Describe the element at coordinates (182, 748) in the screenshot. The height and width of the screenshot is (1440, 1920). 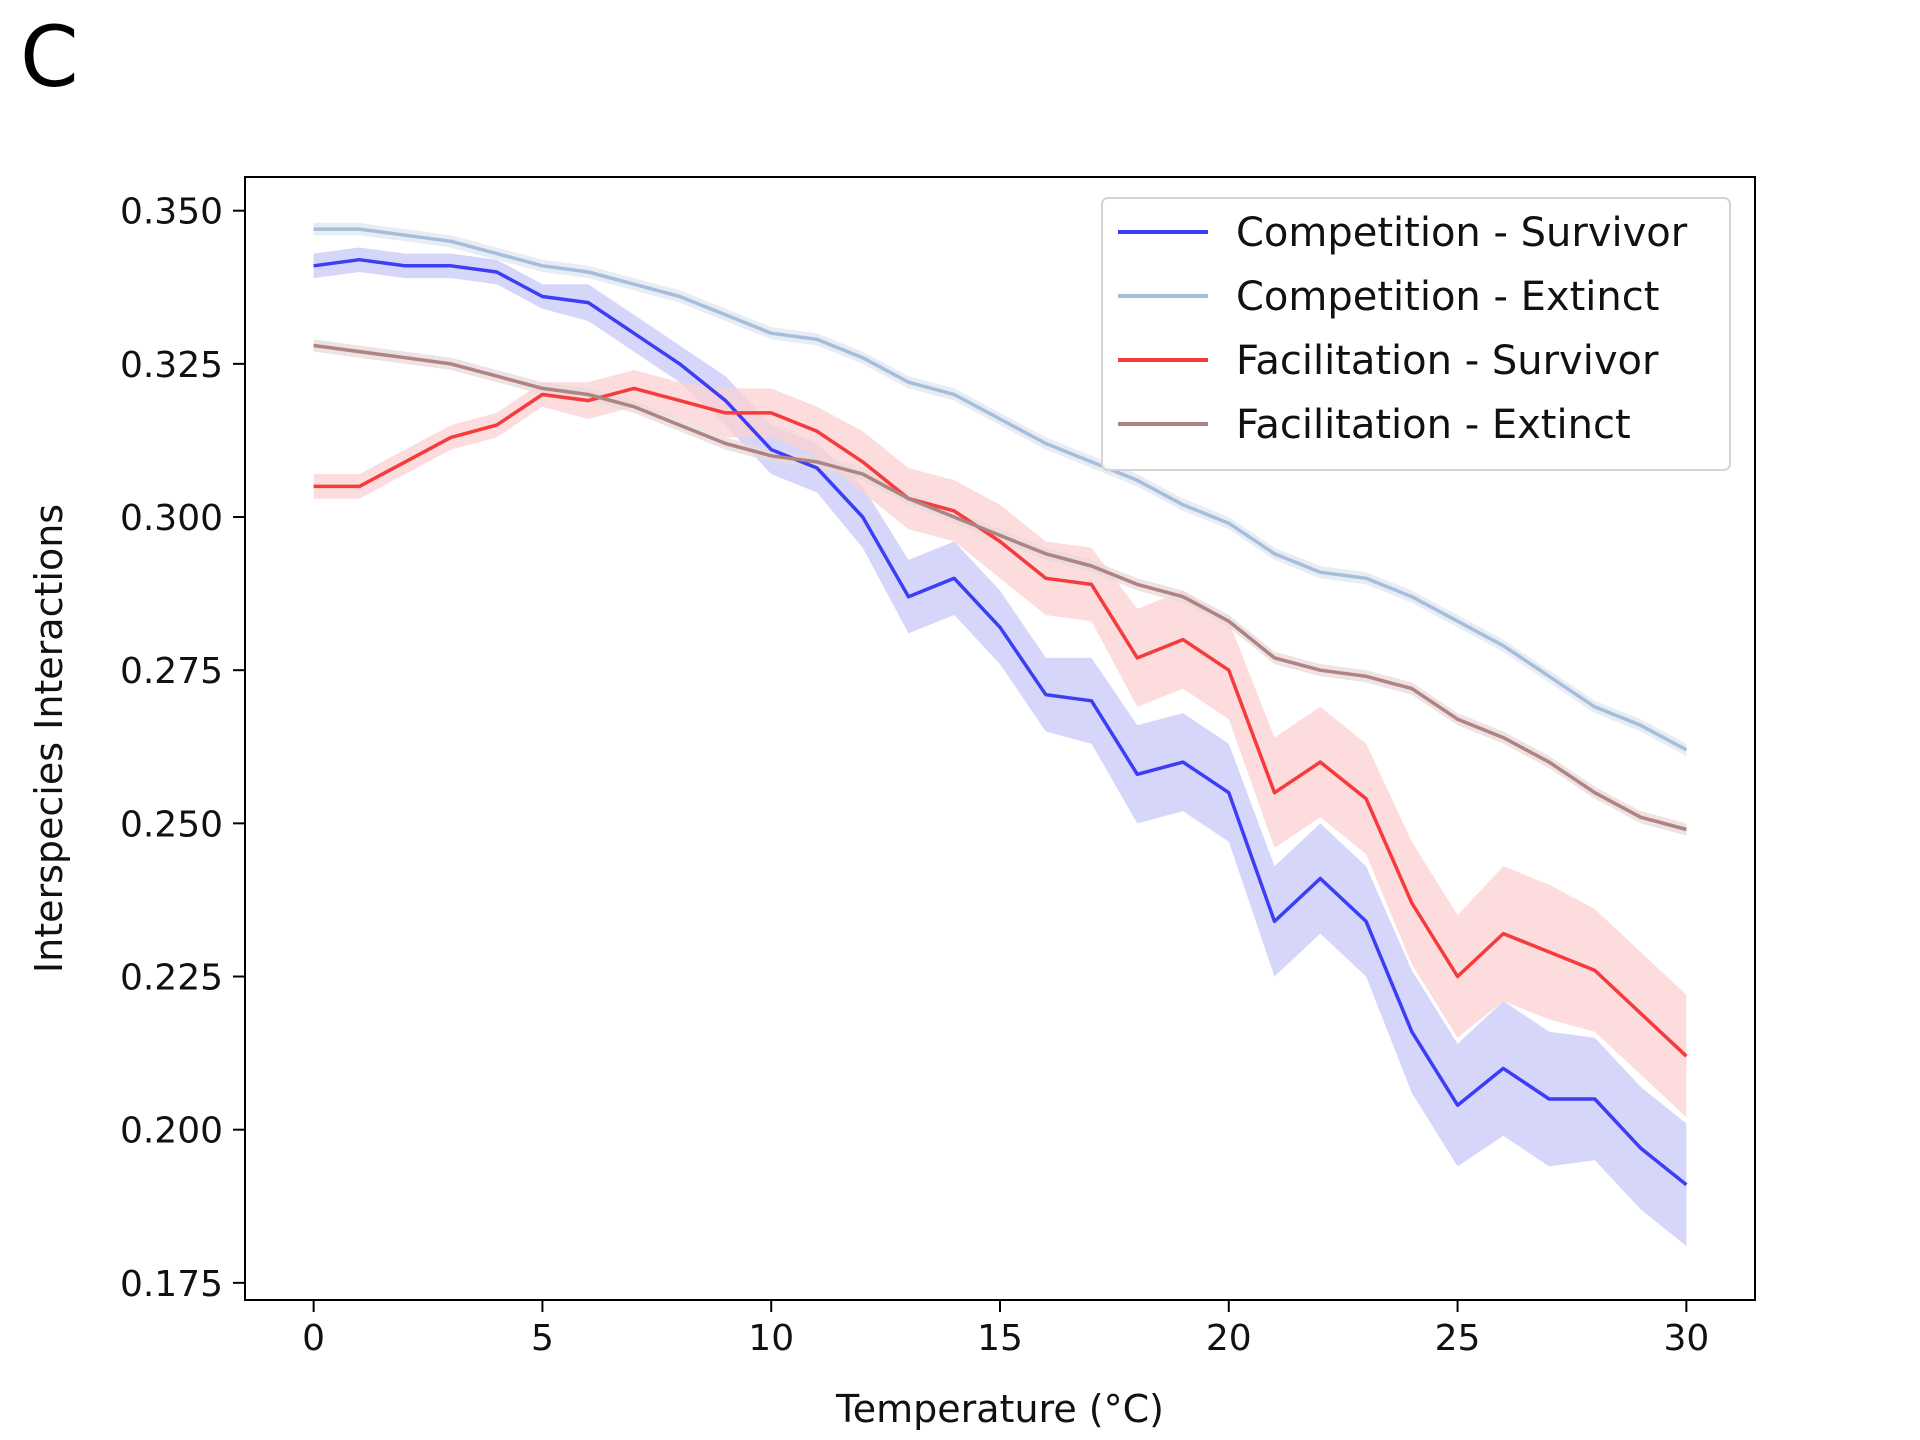
I see `y-axis: 0.175 0.200 0.225 0.250 0.275 0.300 0.325 0.350` at that location.